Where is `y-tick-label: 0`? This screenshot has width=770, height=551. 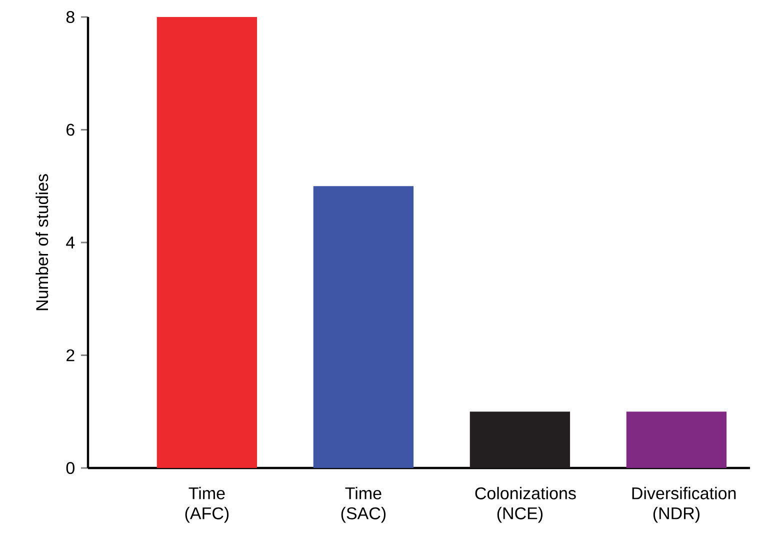 y-tick-label: 0 is located at coordinates (70, 468).